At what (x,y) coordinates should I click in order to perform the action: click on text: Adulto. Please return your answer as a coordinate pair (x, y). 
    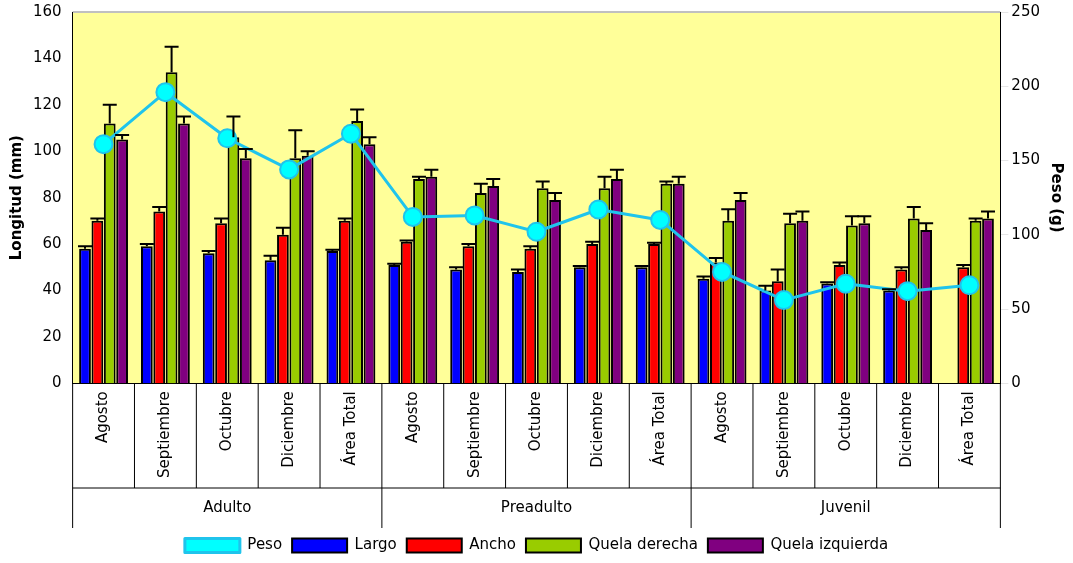
    Looking at the image, I should click on (227, 506).